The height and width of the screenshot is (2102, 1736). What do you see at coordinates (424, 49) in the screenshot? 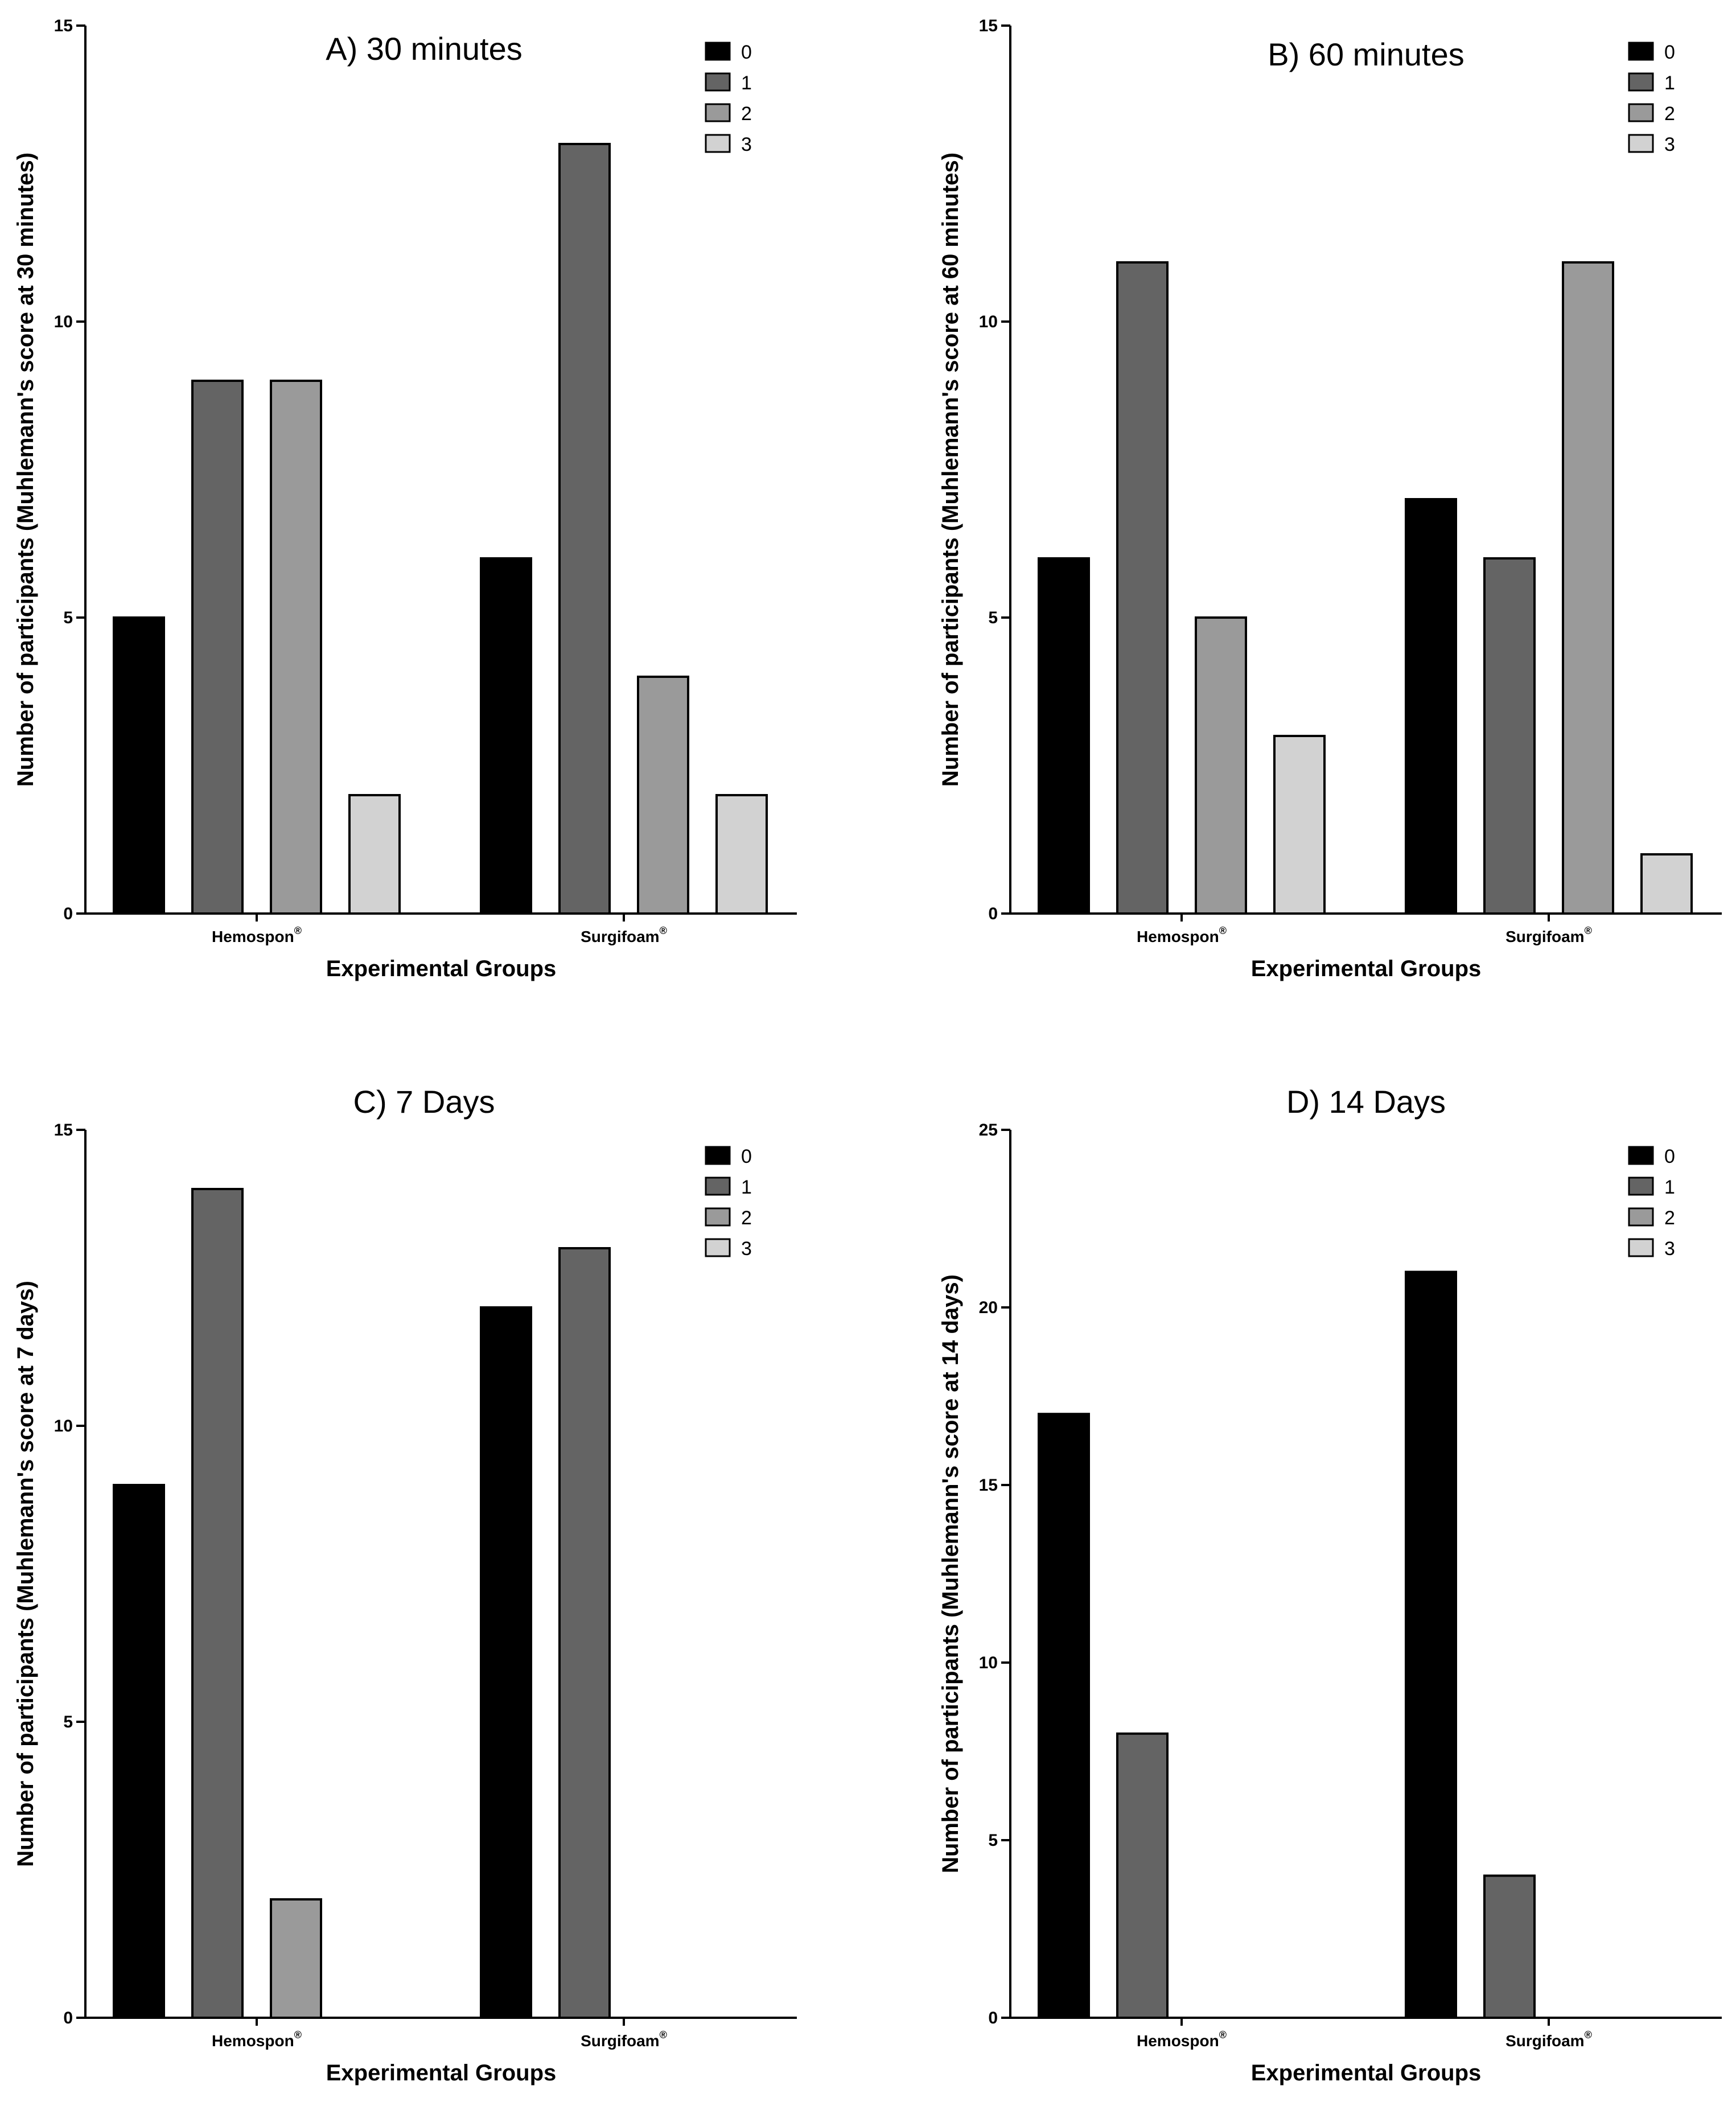
I see `chart-title: A) 30 minutes` at bounding box center [424, 49].